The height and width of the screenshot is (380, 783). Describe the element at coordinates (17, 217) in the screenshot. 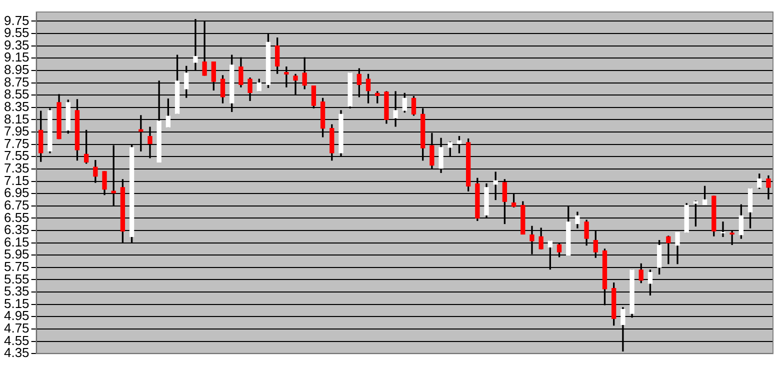

I see `y-tick-label: 6.55` at that location.